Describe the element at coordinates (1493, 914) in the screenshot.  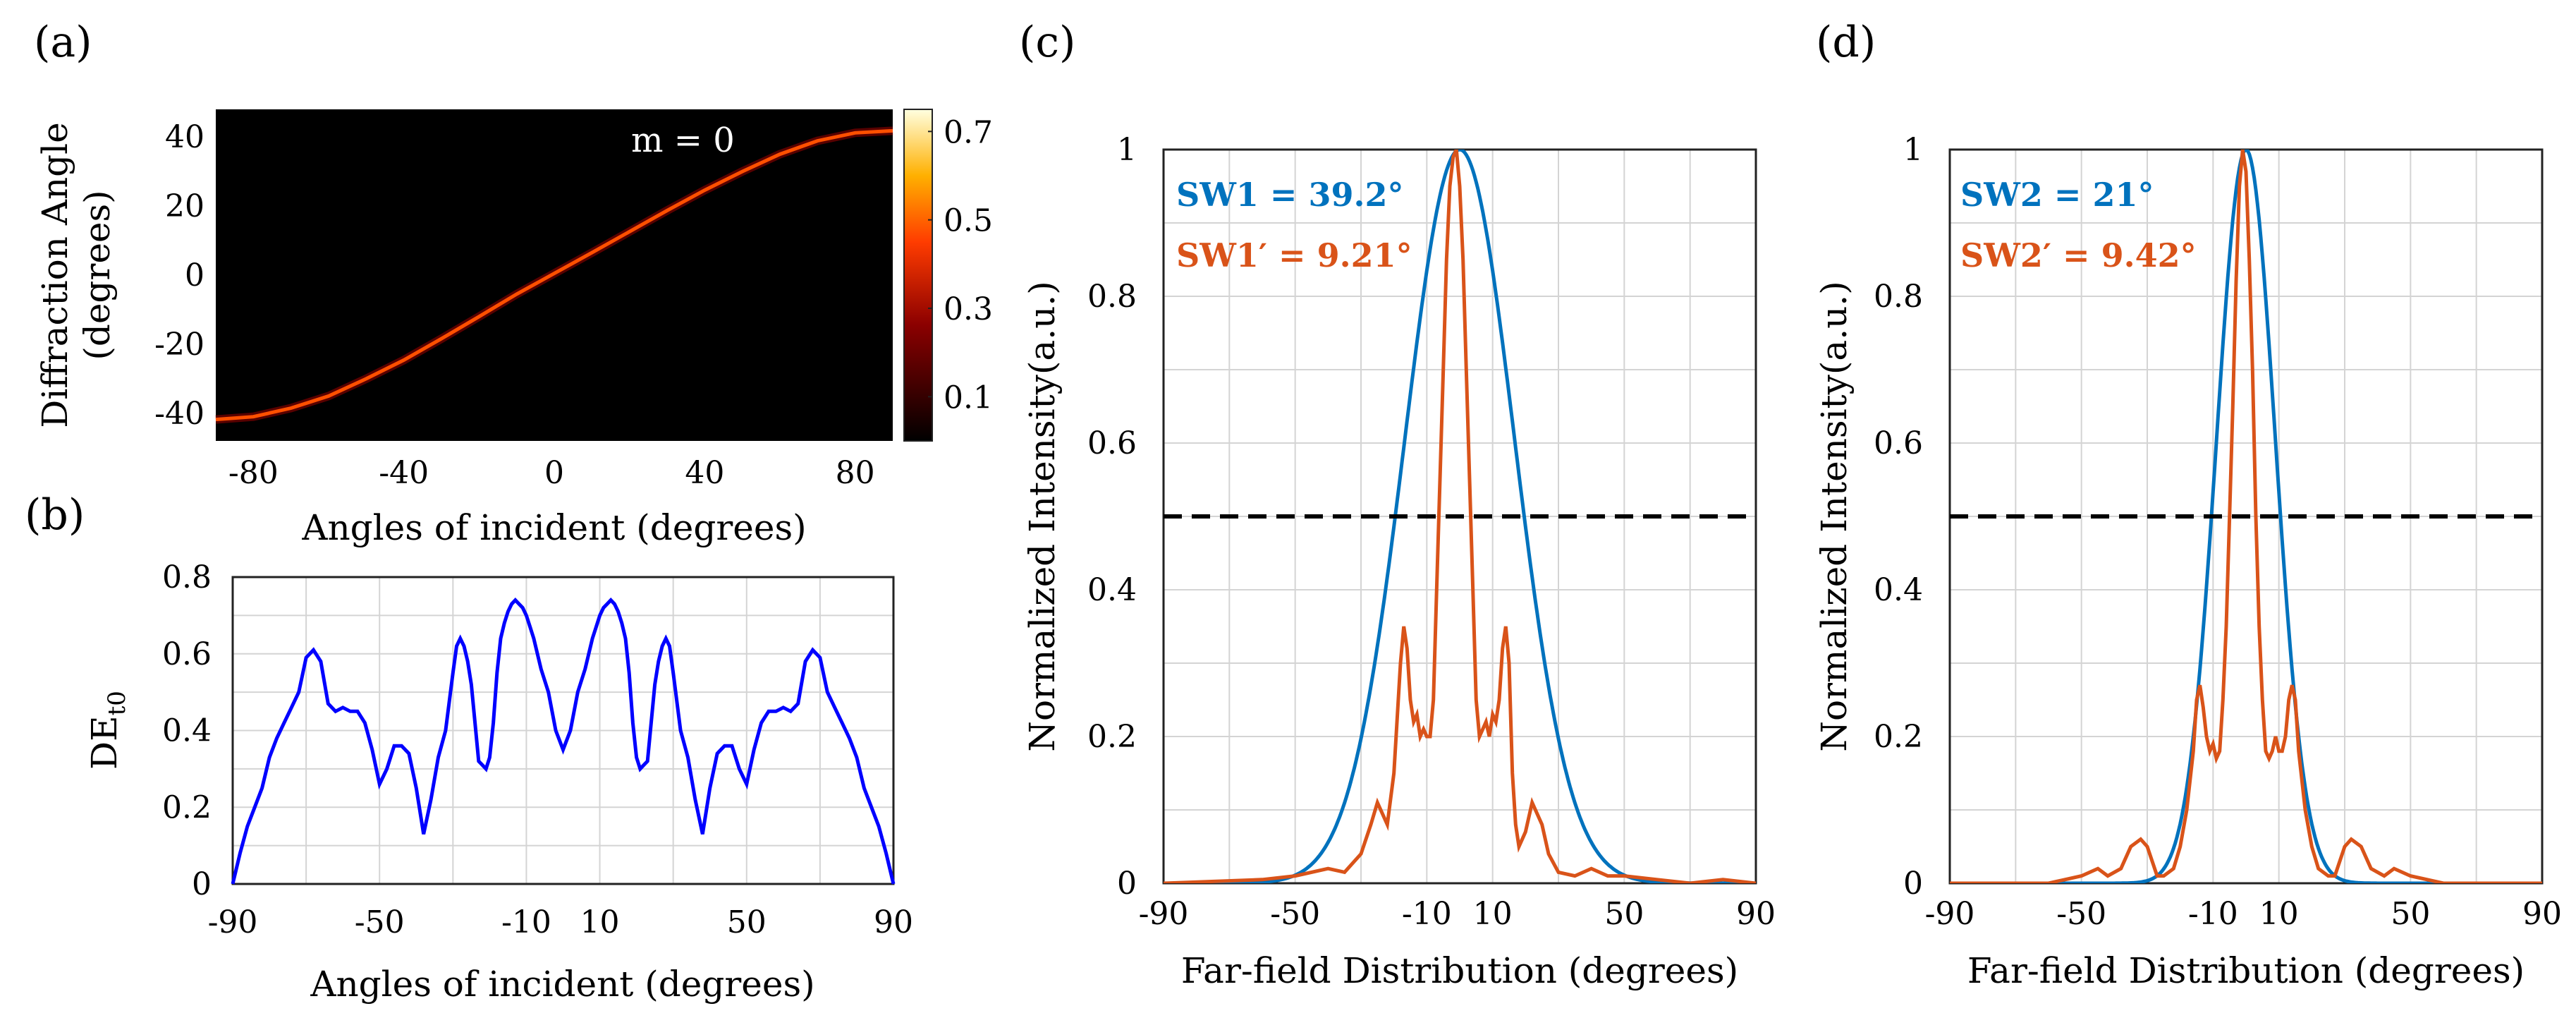
I see `line-chart-c-x-tick: 10` at that location.